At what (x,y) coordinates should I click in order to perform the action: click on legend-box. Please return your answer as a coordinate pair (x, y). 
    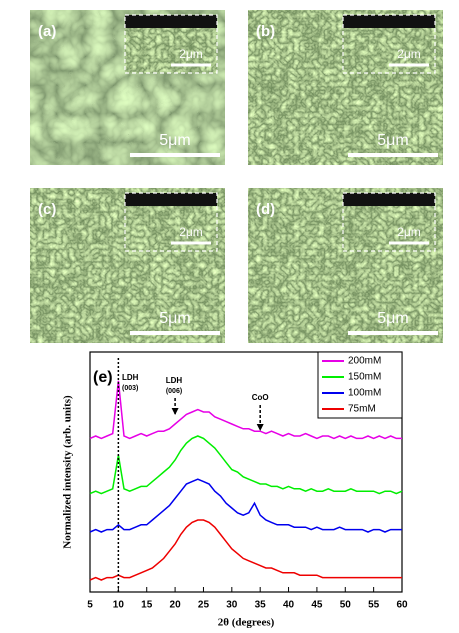
    Looking at the image, I should click on (360, 385).